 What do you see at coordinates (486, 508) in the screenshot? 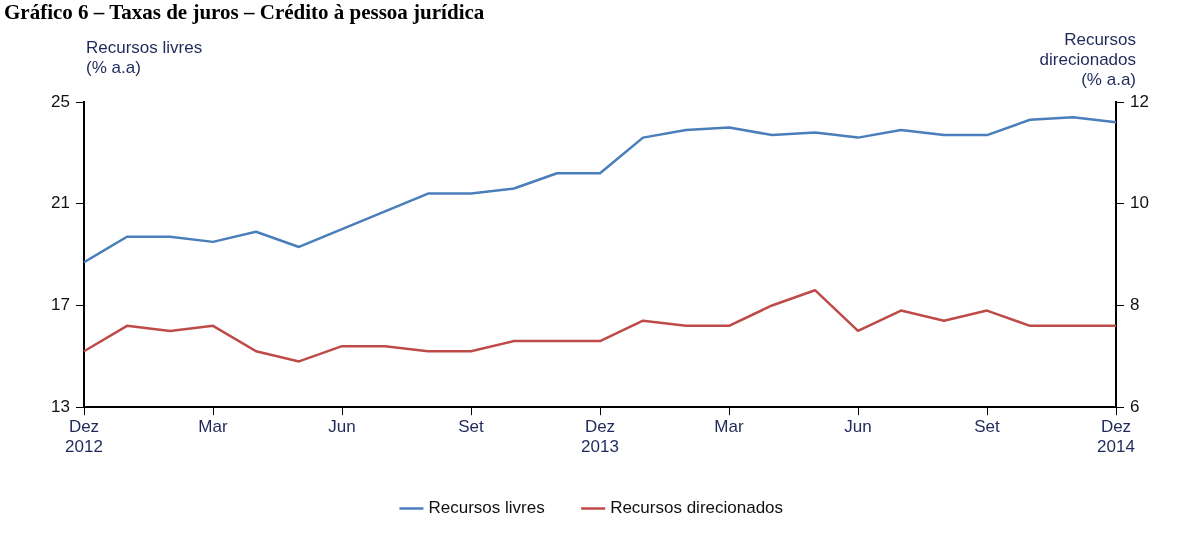
I see `legend-label: Recursos livres` at bounding box center [486, 508].